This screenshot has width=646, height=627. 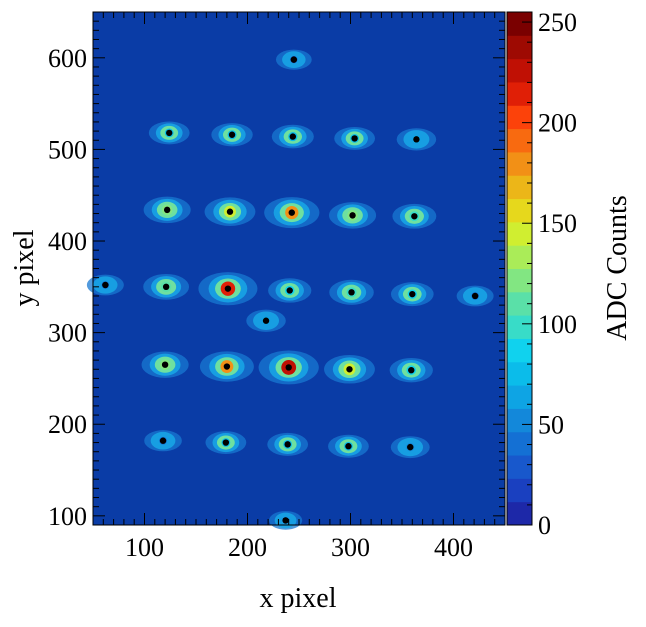 I want to click on y-tick-label: 300, so click(x=67, y=333).